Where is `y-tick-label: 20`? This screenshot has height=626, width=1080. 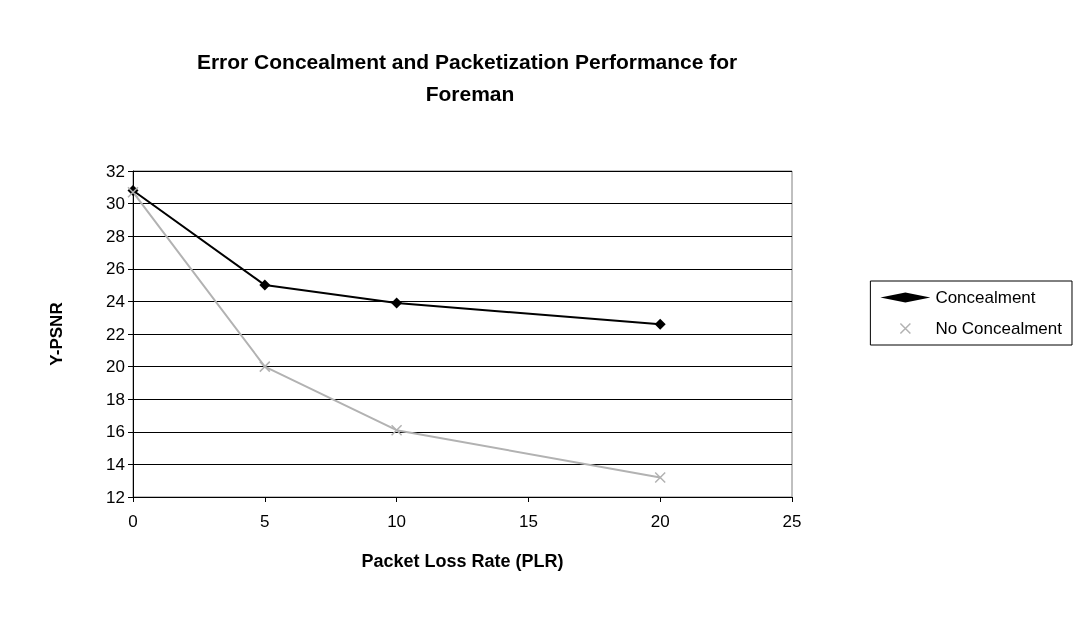
y-tick-label: 20 is located at coordinates (115, 367).